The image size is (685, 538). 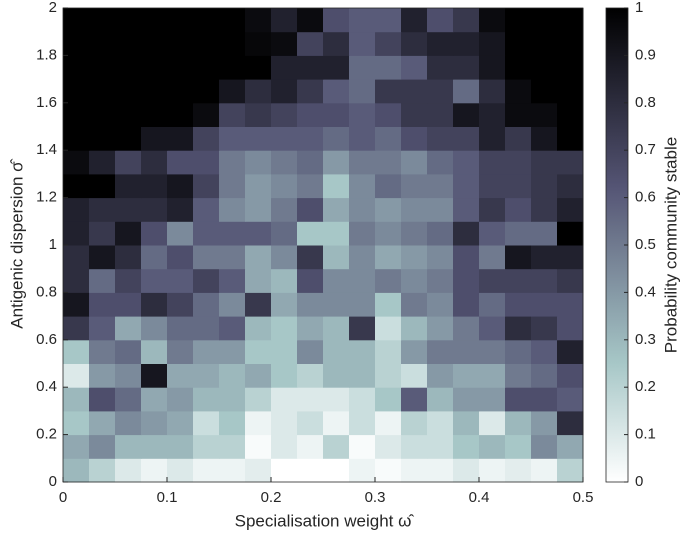 I want to click on y-tick-label: 1.6, so click(x=46, y=102).